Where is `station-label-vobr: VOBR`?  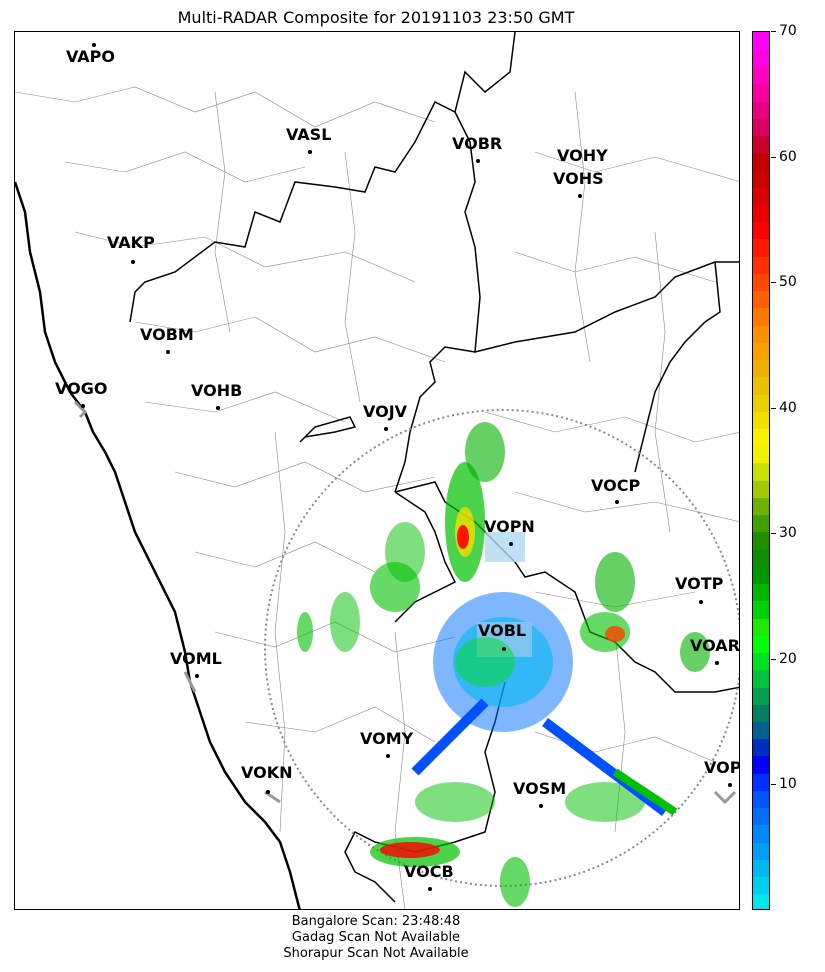
station-label-vobr: VOBR is located at coordinates (477, 143).